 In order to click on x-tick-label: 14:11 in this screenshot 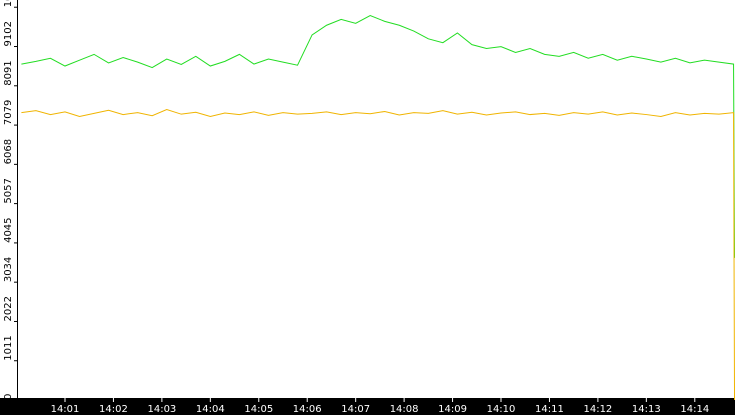, I will do `click(549, 409)`.